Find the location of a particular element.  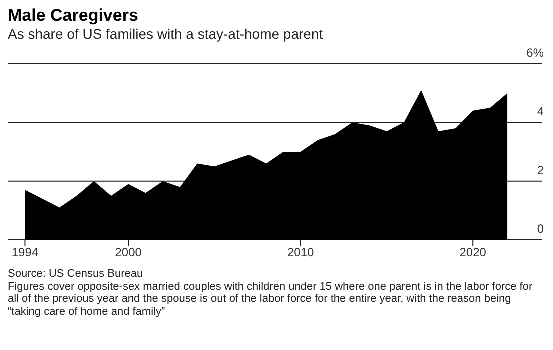

x-tick-label: 1994 is located at coordinates (25, 253).